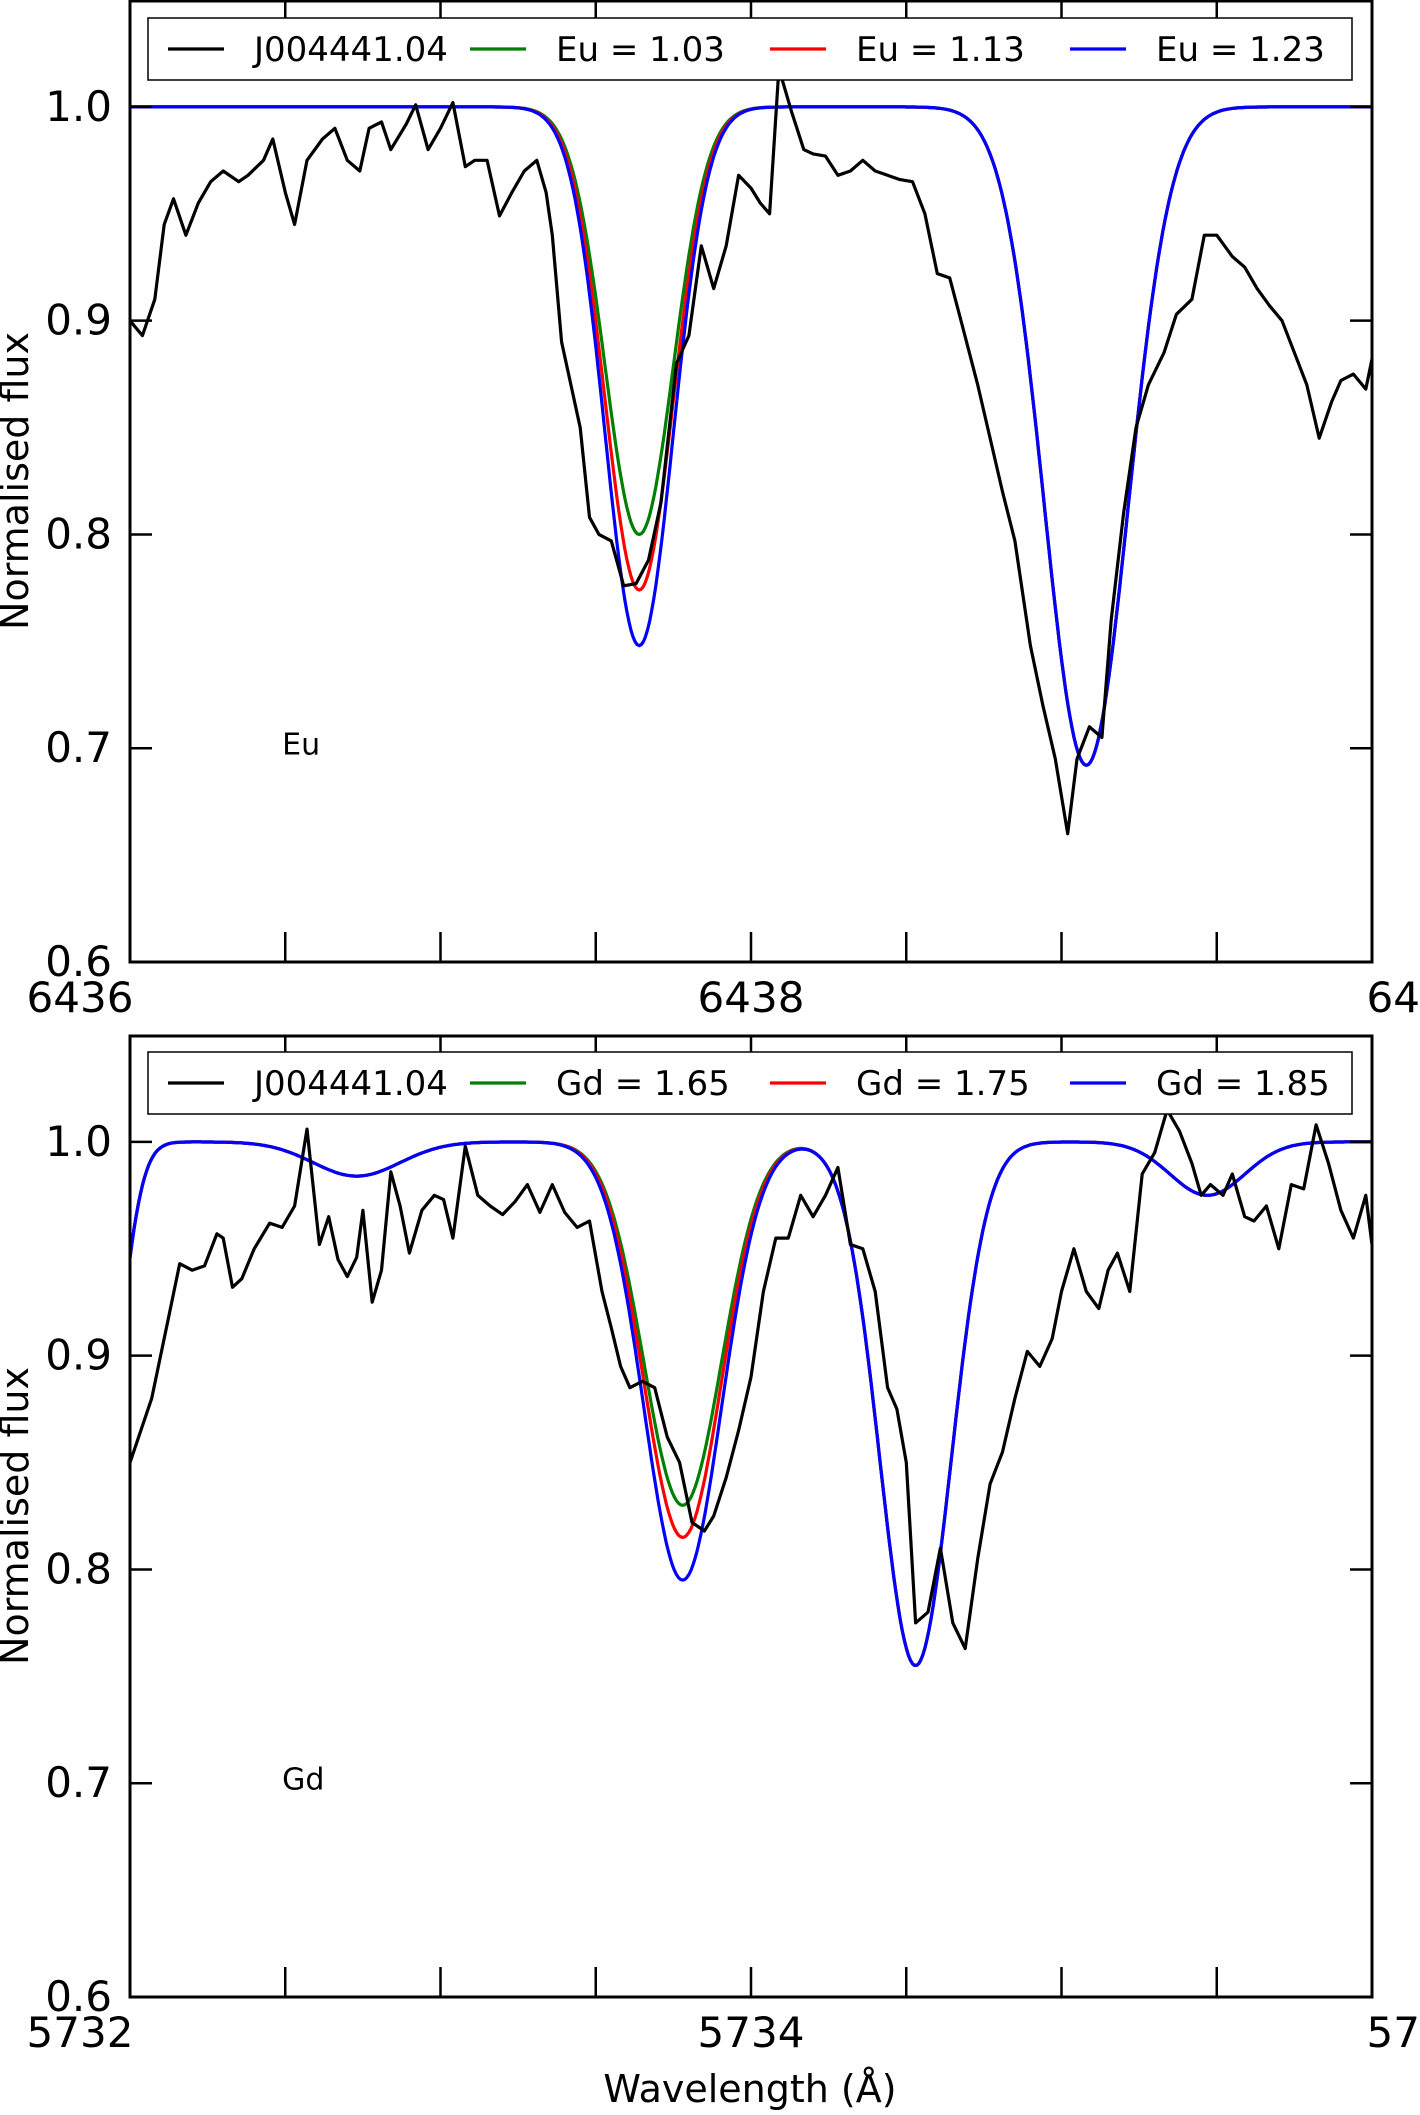  I want to click on panel-annotation: Gd, so click(303, 1780).